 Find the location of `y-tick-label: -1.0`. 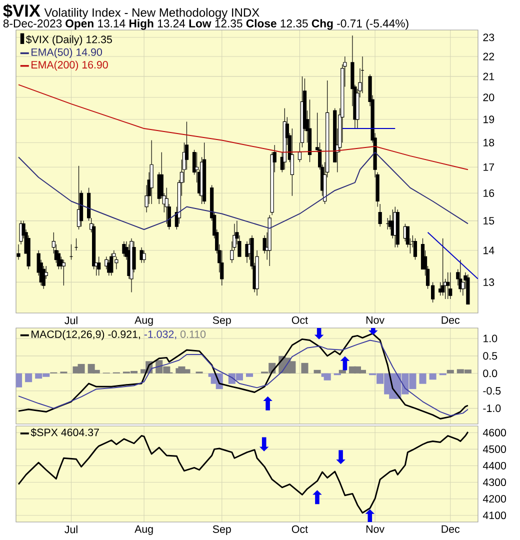

y-tick-label: -1.0 is located at coordinates (492, 408).